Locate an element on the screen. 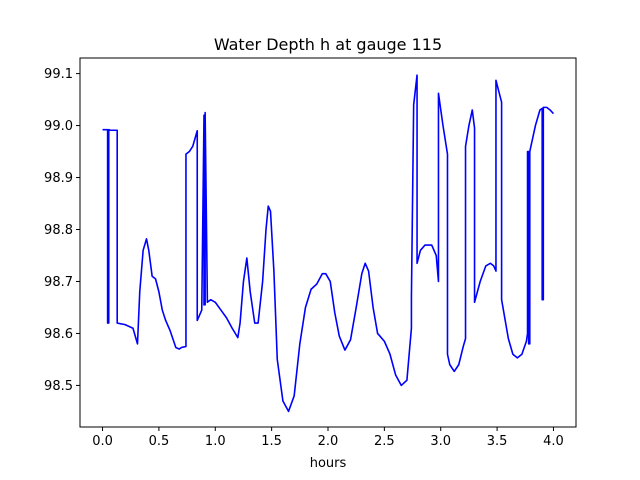  y-tick-label: 99.1 is located at coordinates (58, 74).